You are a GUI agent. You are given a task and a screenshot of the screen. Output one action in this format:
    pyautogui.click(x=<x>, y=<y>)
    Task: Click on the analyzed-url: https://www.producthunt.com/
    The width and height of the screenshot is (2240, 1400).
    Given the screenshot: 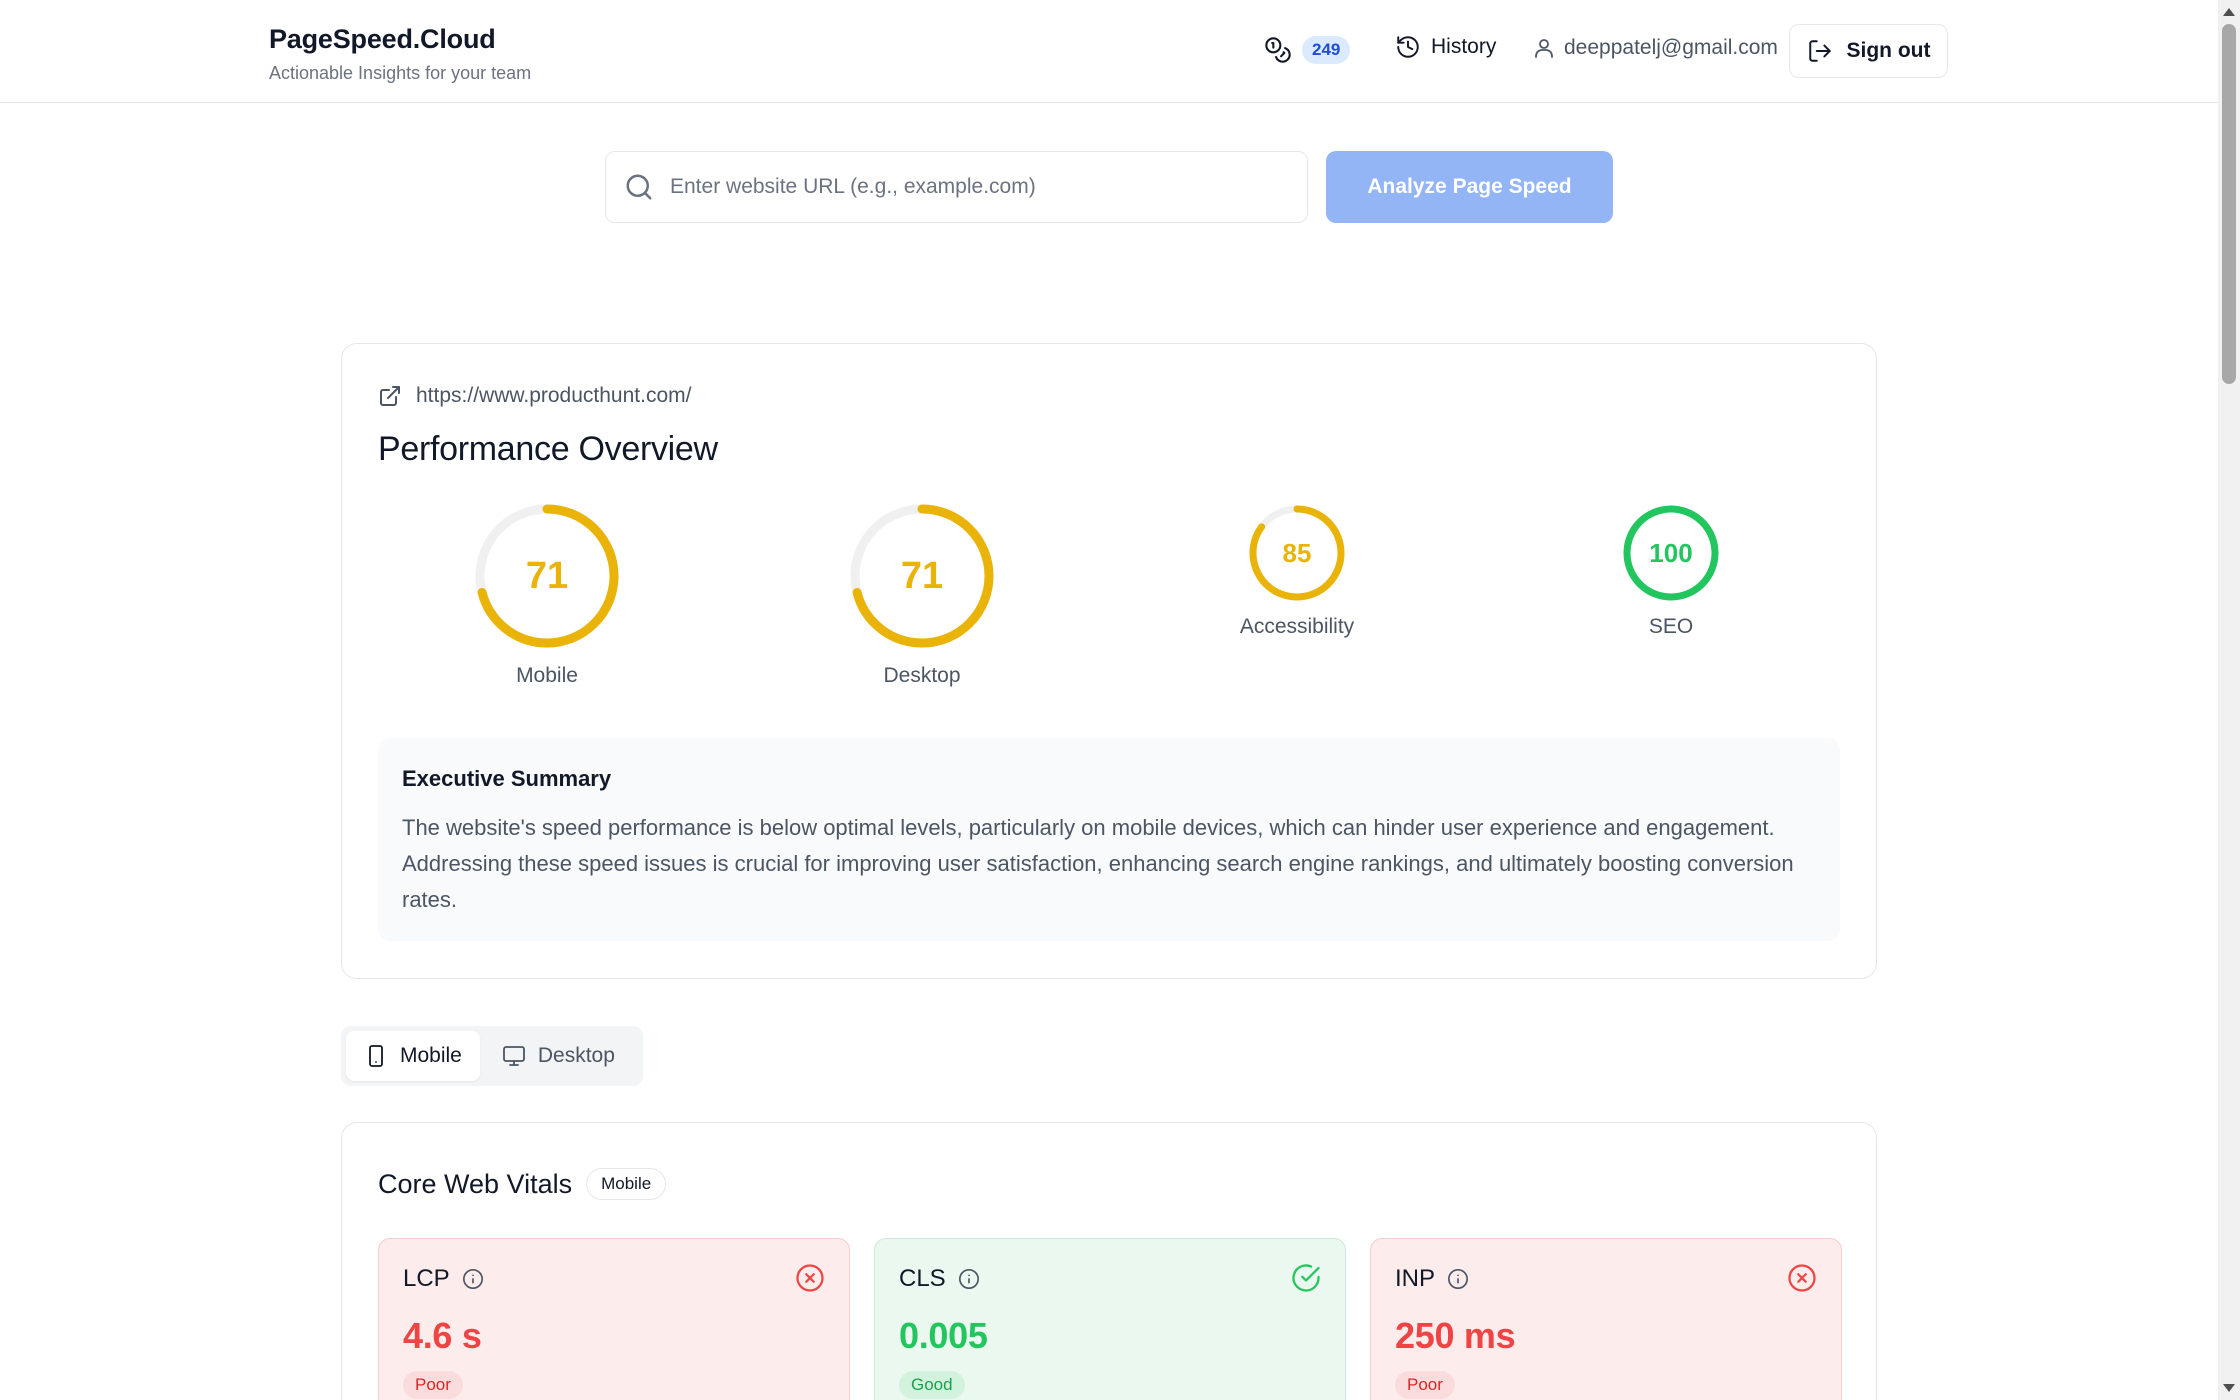 What is the action you would take?
    pyautogui.click(x=554, y=395)
    